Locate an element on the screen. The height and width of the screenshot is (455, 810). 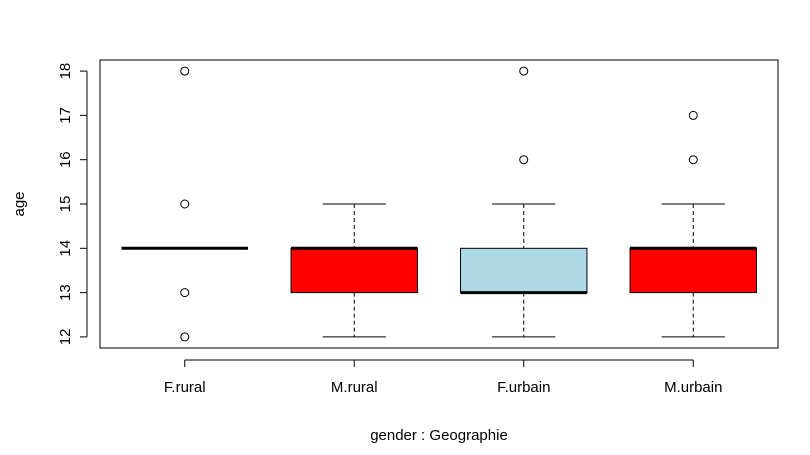
y-tick-label: 18 is located at coordinates (65, 71).